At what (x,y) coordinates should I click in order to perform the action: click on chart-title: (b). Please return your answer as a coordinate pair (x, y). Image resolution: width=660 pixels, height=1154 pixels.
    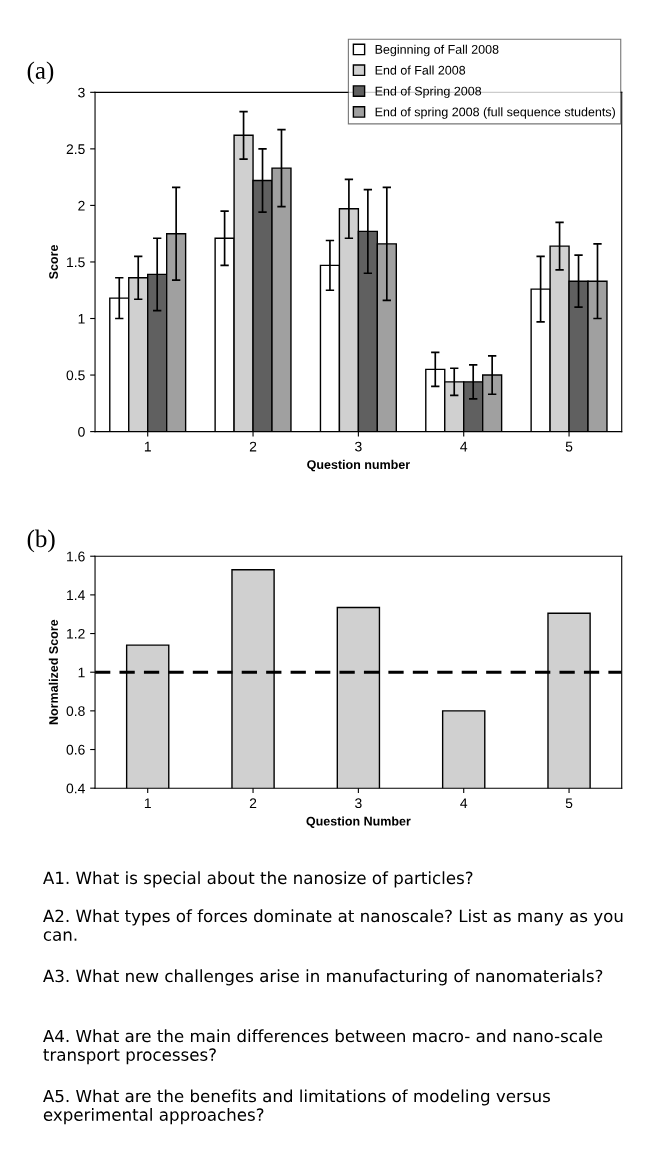
    Looking at the image, I should click on (41, 541).